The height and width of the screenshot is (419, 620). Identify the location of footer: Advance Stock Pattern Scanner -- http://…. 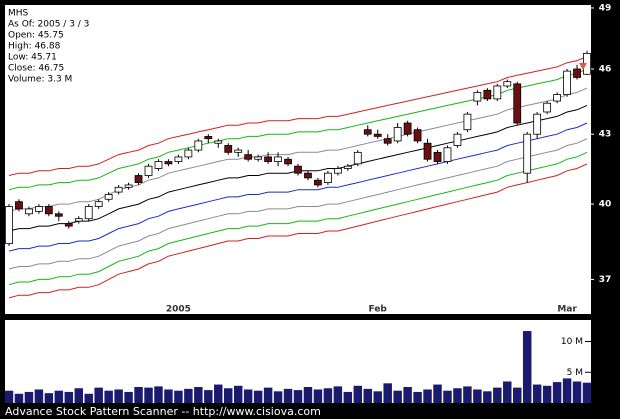
(163, 411).